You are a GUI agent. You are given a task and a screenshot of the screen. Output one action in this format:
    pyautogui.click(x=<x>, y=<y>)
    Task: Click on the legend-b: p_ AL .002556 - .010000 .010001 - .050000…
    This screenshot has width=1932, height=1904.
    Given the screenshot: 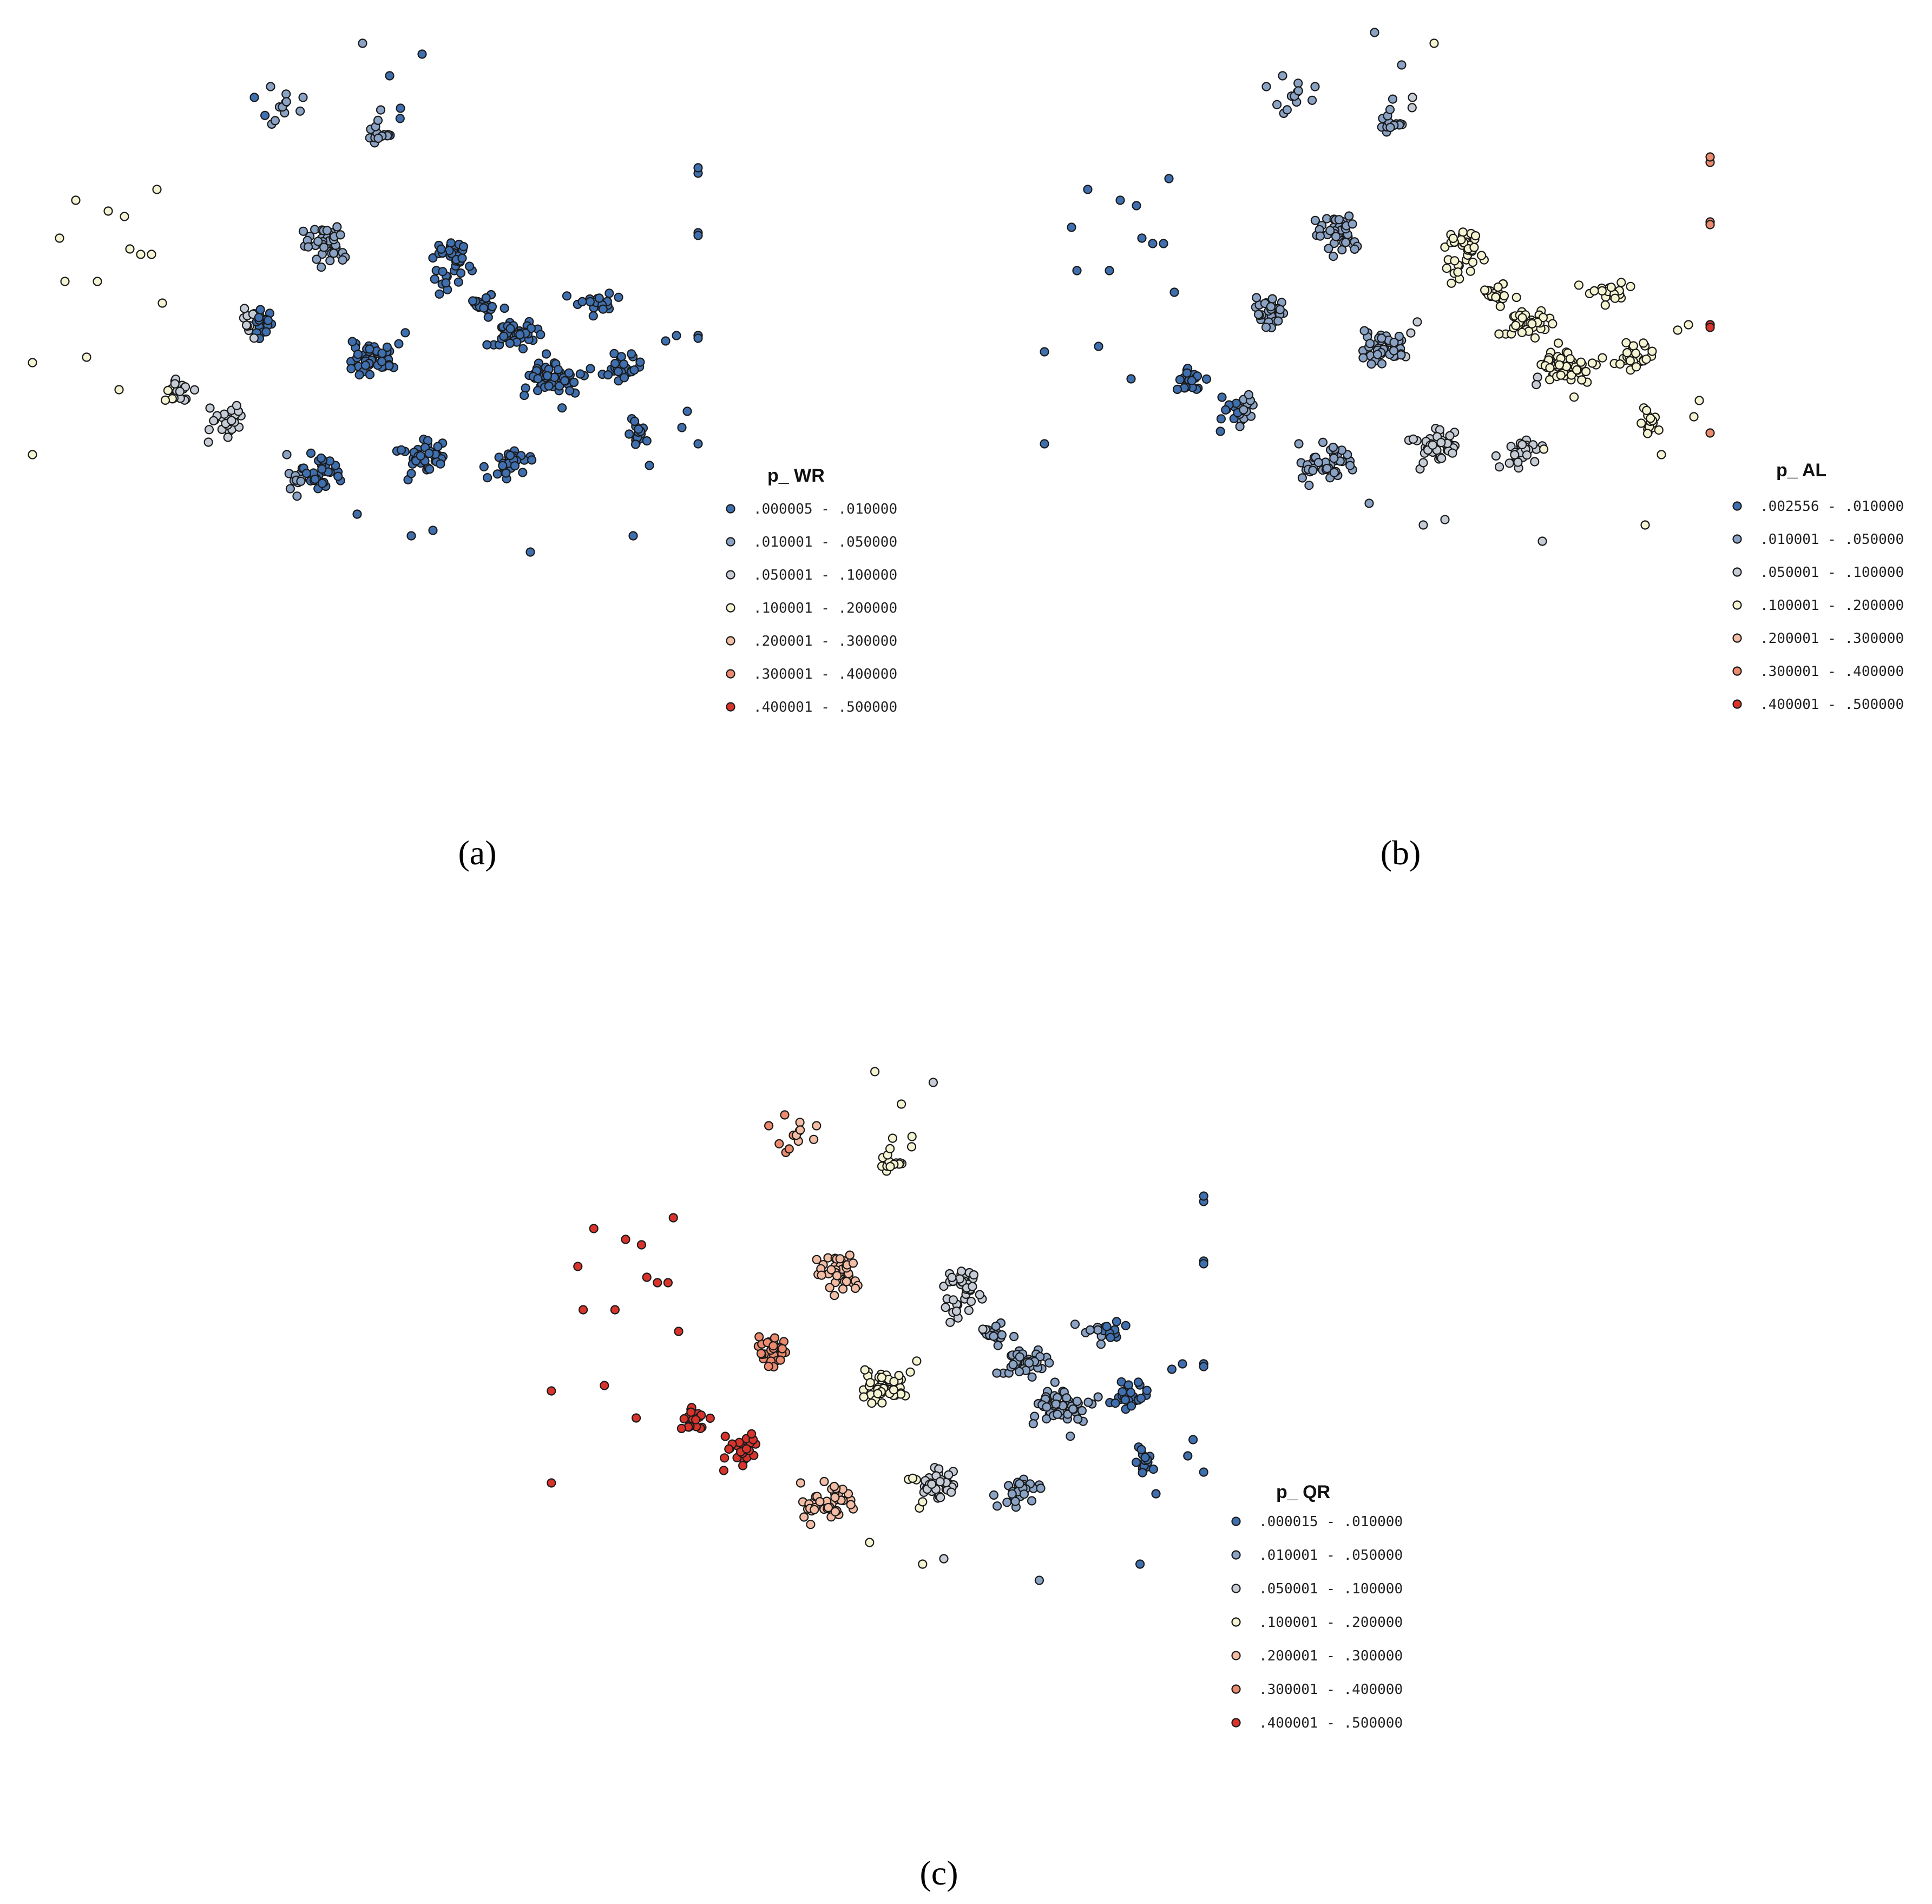 What is the action you would take?
    pyautogui.click(x=1818, y=586)
    